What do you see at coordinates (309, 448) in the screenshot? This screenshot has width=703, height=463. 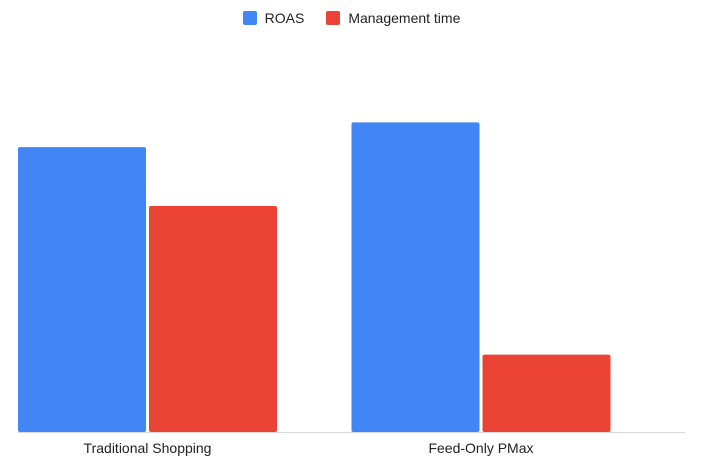 I see `x-axis-ticks: Traditional Shopping Feed-Only PMax` at bounding box center [309, 448].